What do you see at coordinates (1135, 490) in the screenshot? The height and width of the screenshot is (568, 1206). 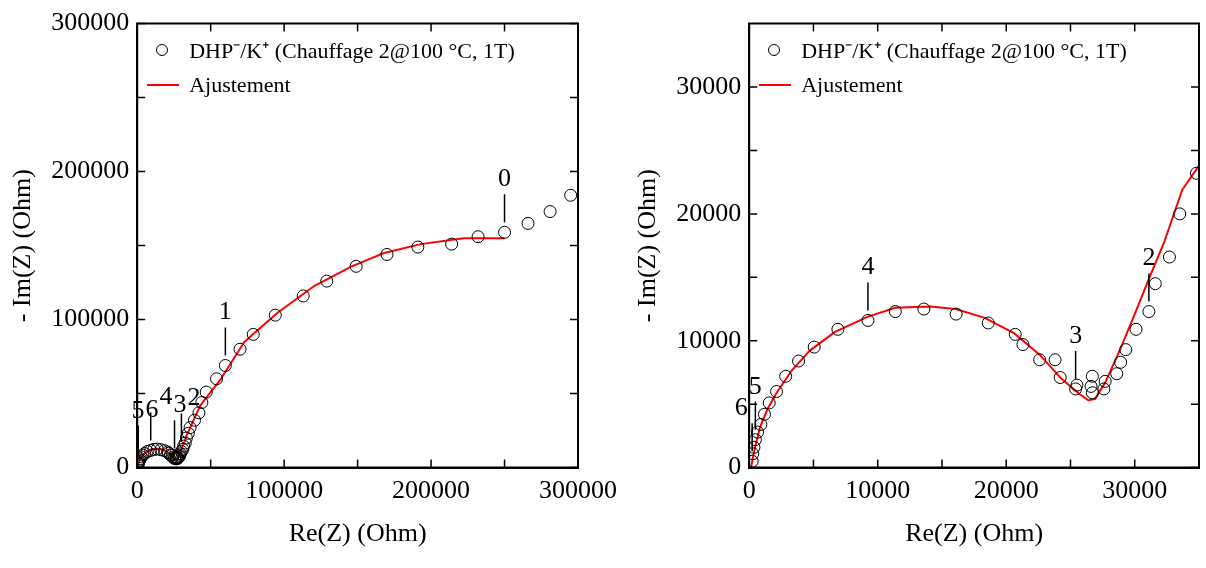 I see `x-tick-label: 30000` at bounding box center [1135, 490].